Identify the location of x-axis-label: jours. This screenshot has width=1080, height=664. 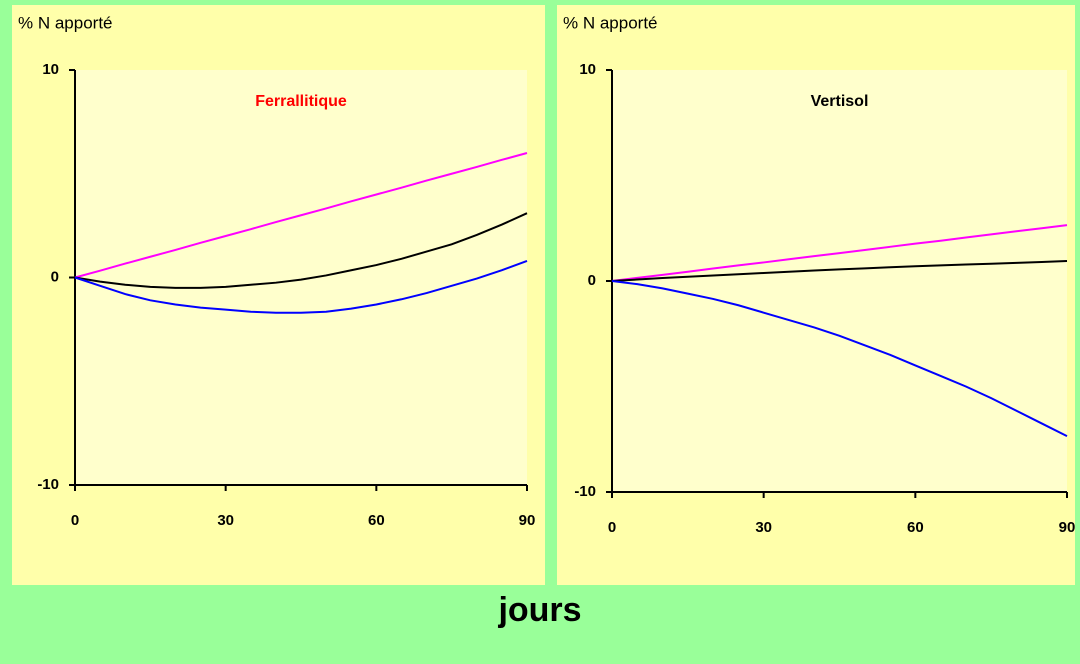
(539, 610).